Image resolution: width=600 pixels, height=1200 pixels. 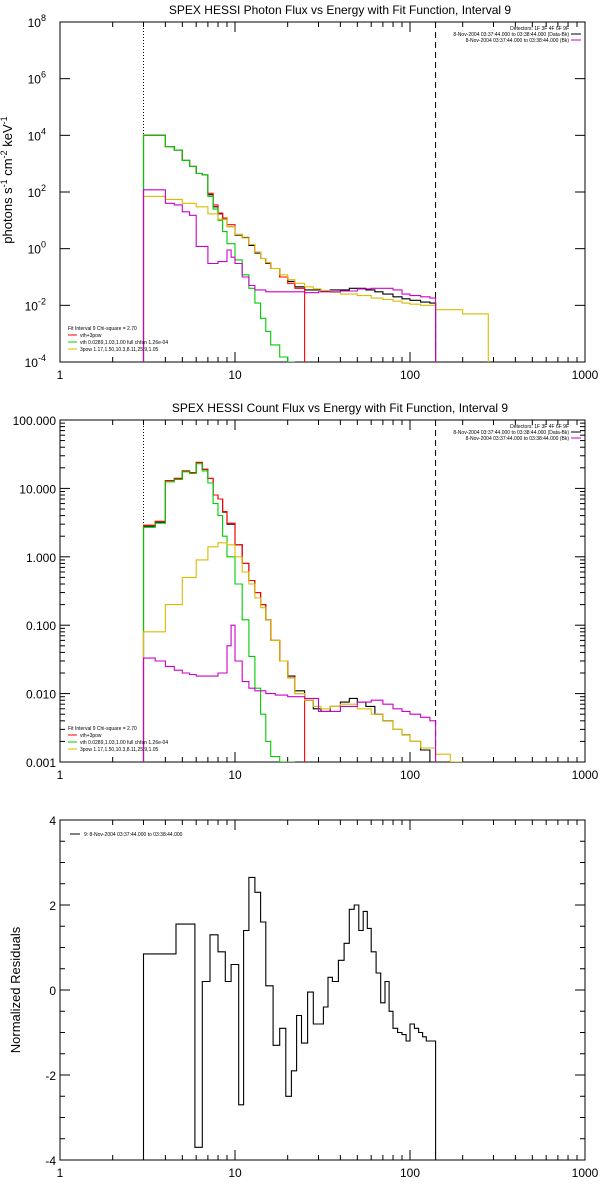 I want to click on photon-series-2-line, so click(x=218, y=248).